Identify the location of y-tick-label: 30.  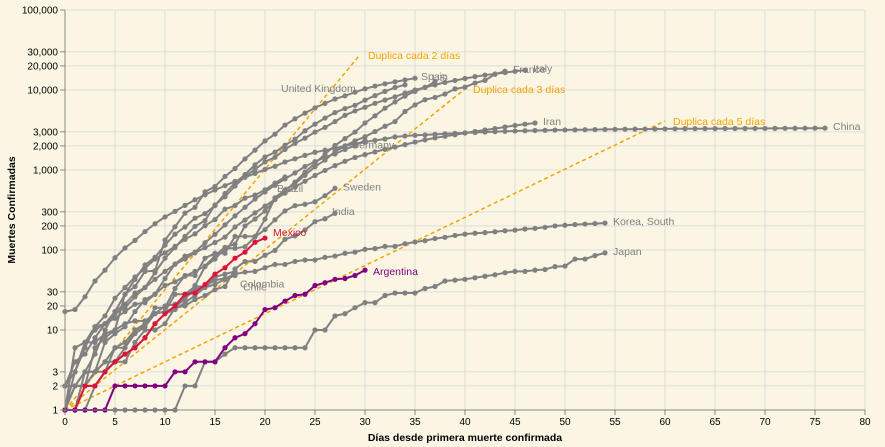
(53, 292).